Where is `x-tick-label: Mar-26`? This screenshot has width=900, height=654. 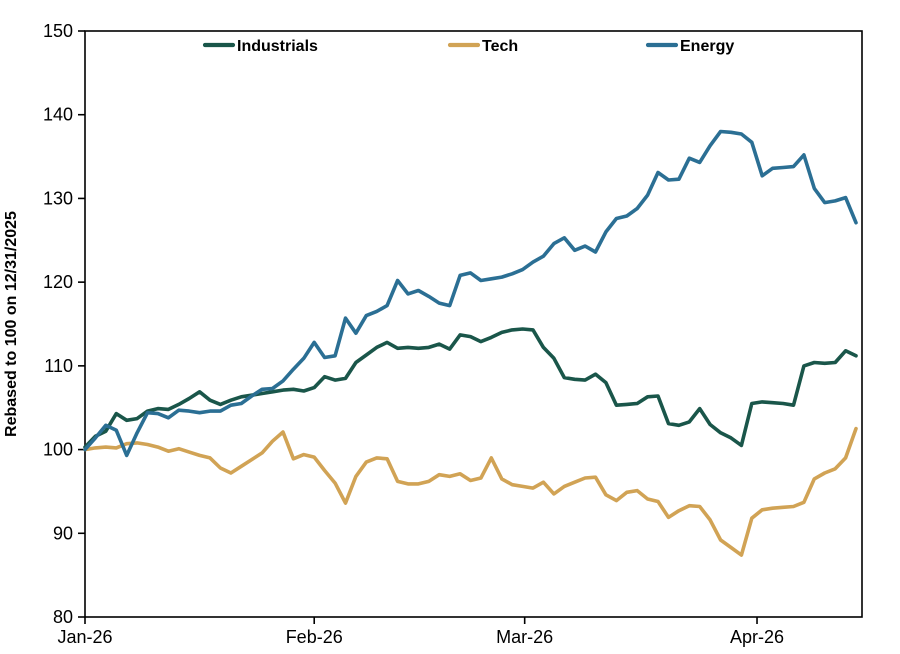 x-tick-label: Mar-26 is located at coordinates (524, 637).